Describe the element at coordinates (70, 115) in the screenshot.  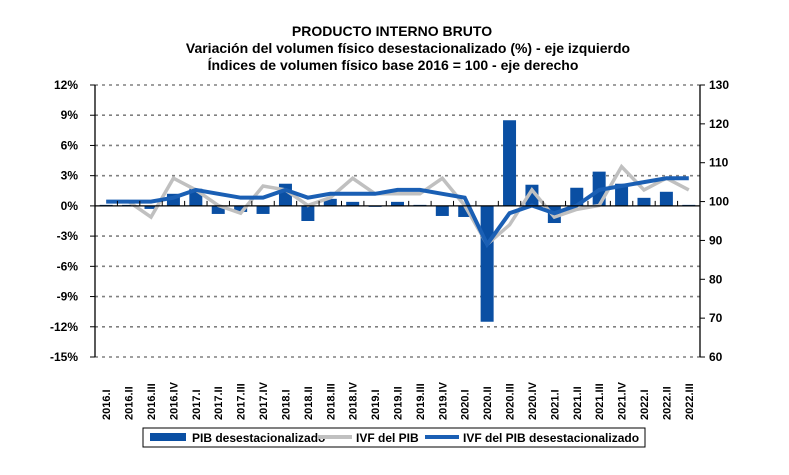
I see `y-left-tick-label: 9%` at that location.